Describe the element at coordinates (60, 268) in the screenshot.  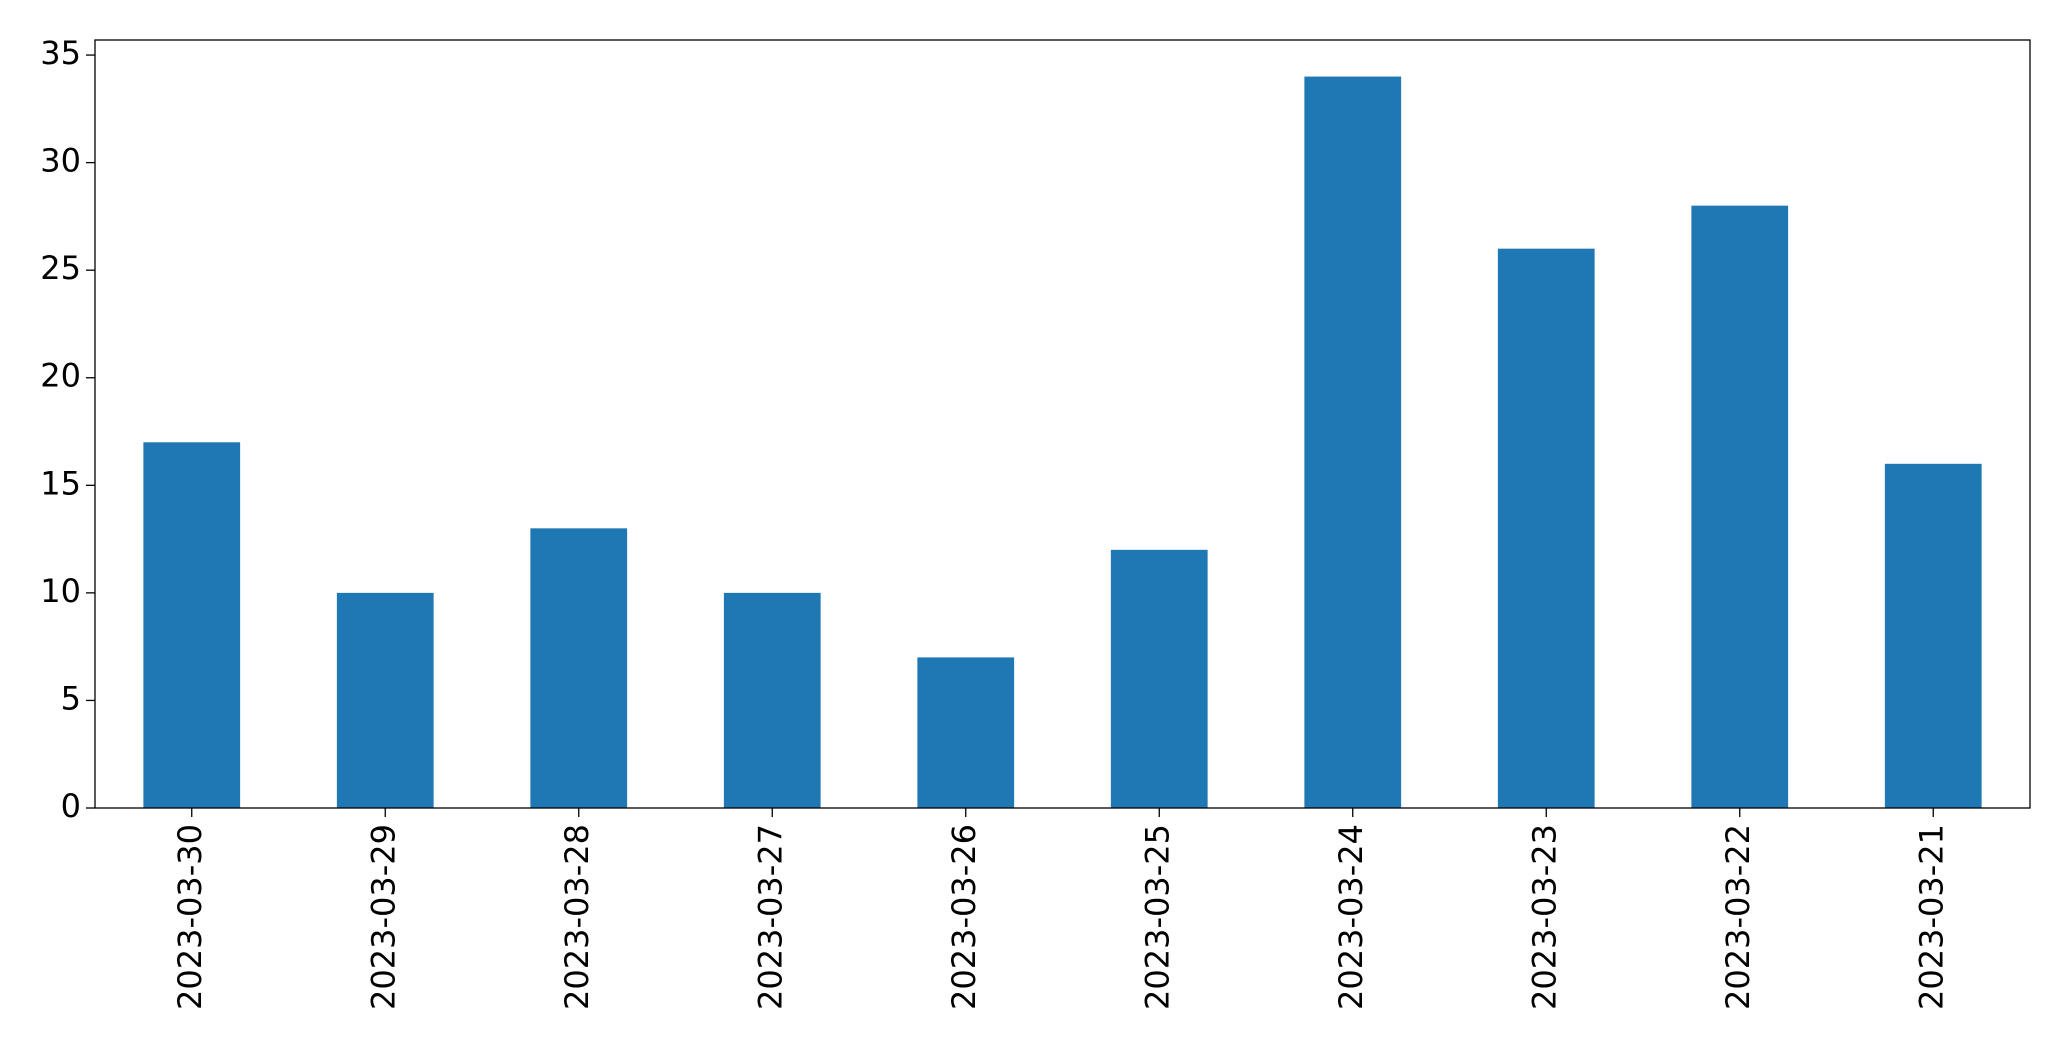
I see `y-tick-label: 25` at that location.